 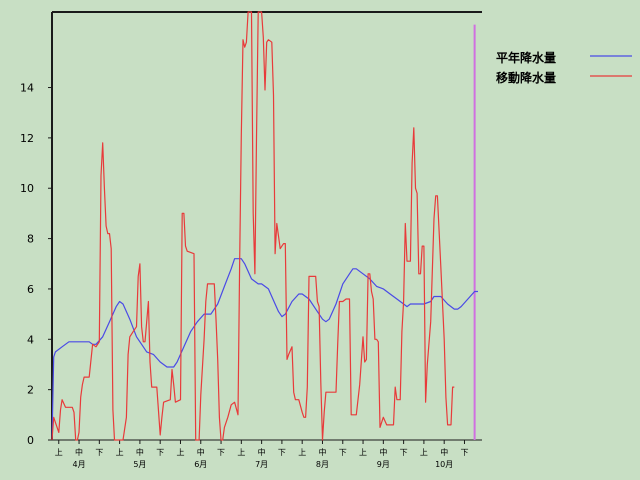 I want to click on x-month-label: 10月, so click(x=444, y=464).